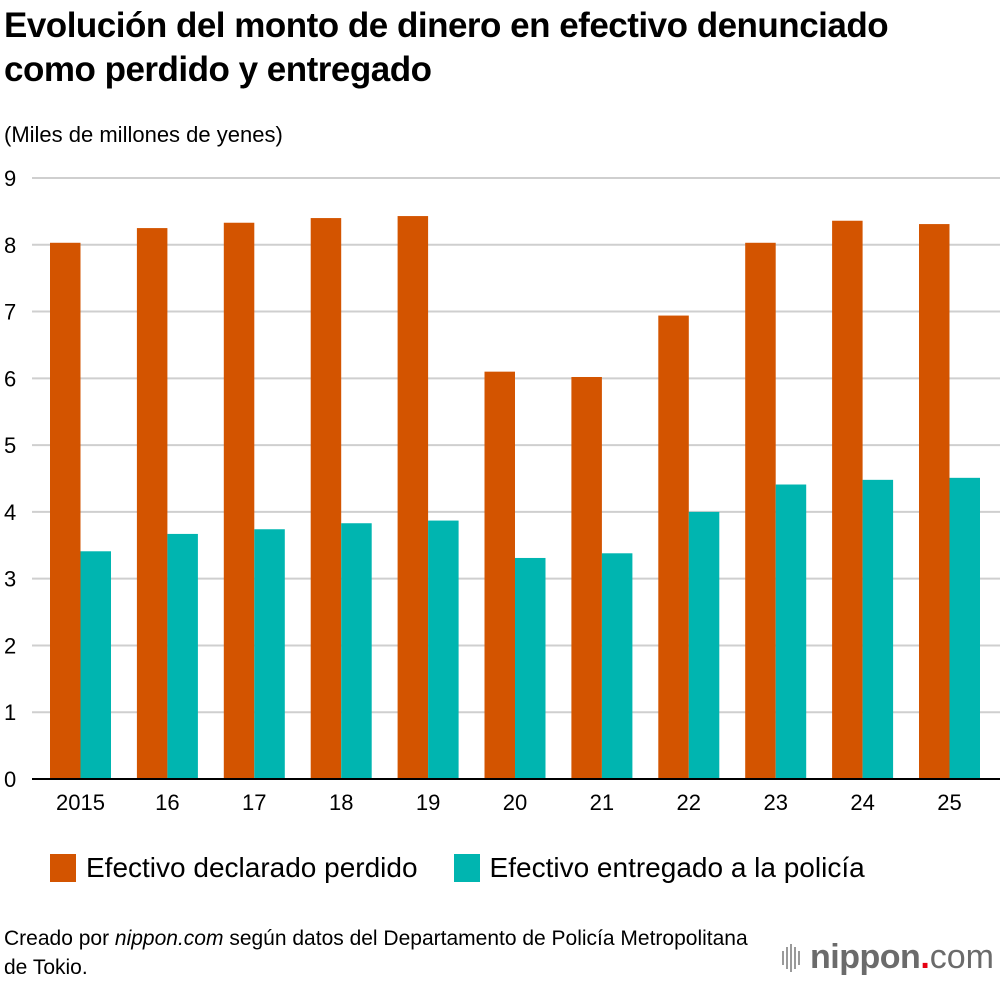 This screenshot has width=1000, height=982. Describe the element at coordinates (95, 665) in the screenshot. I see `bar-delivered-2015` at that location.